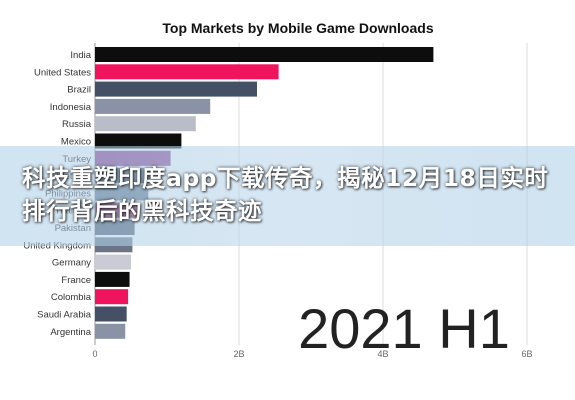 Image resolution: width=575 pixels, height=400 pixels. What do you see at coordinates (404, 328) in the screenshot?
I see `period-label: 2021 H1` at bounding box center [404, 328].